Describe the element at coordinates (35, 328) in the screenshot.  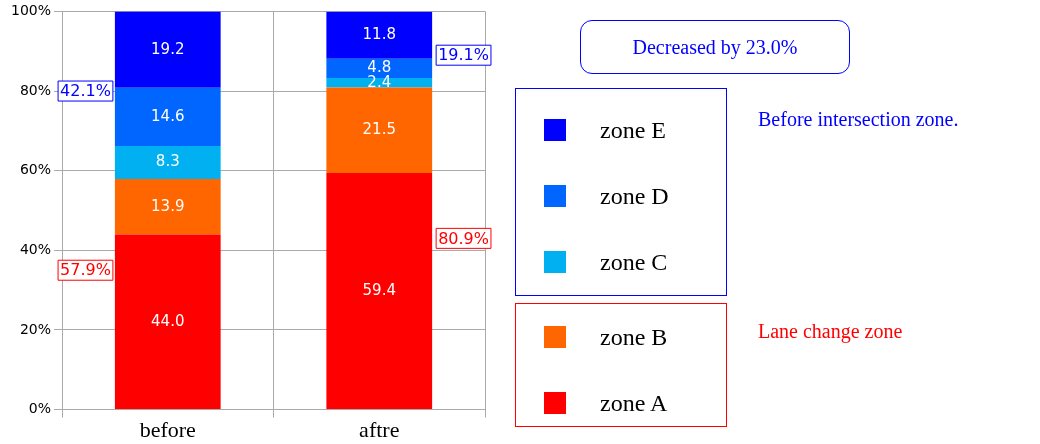
I see `y-tick-label: 20%` at that location.